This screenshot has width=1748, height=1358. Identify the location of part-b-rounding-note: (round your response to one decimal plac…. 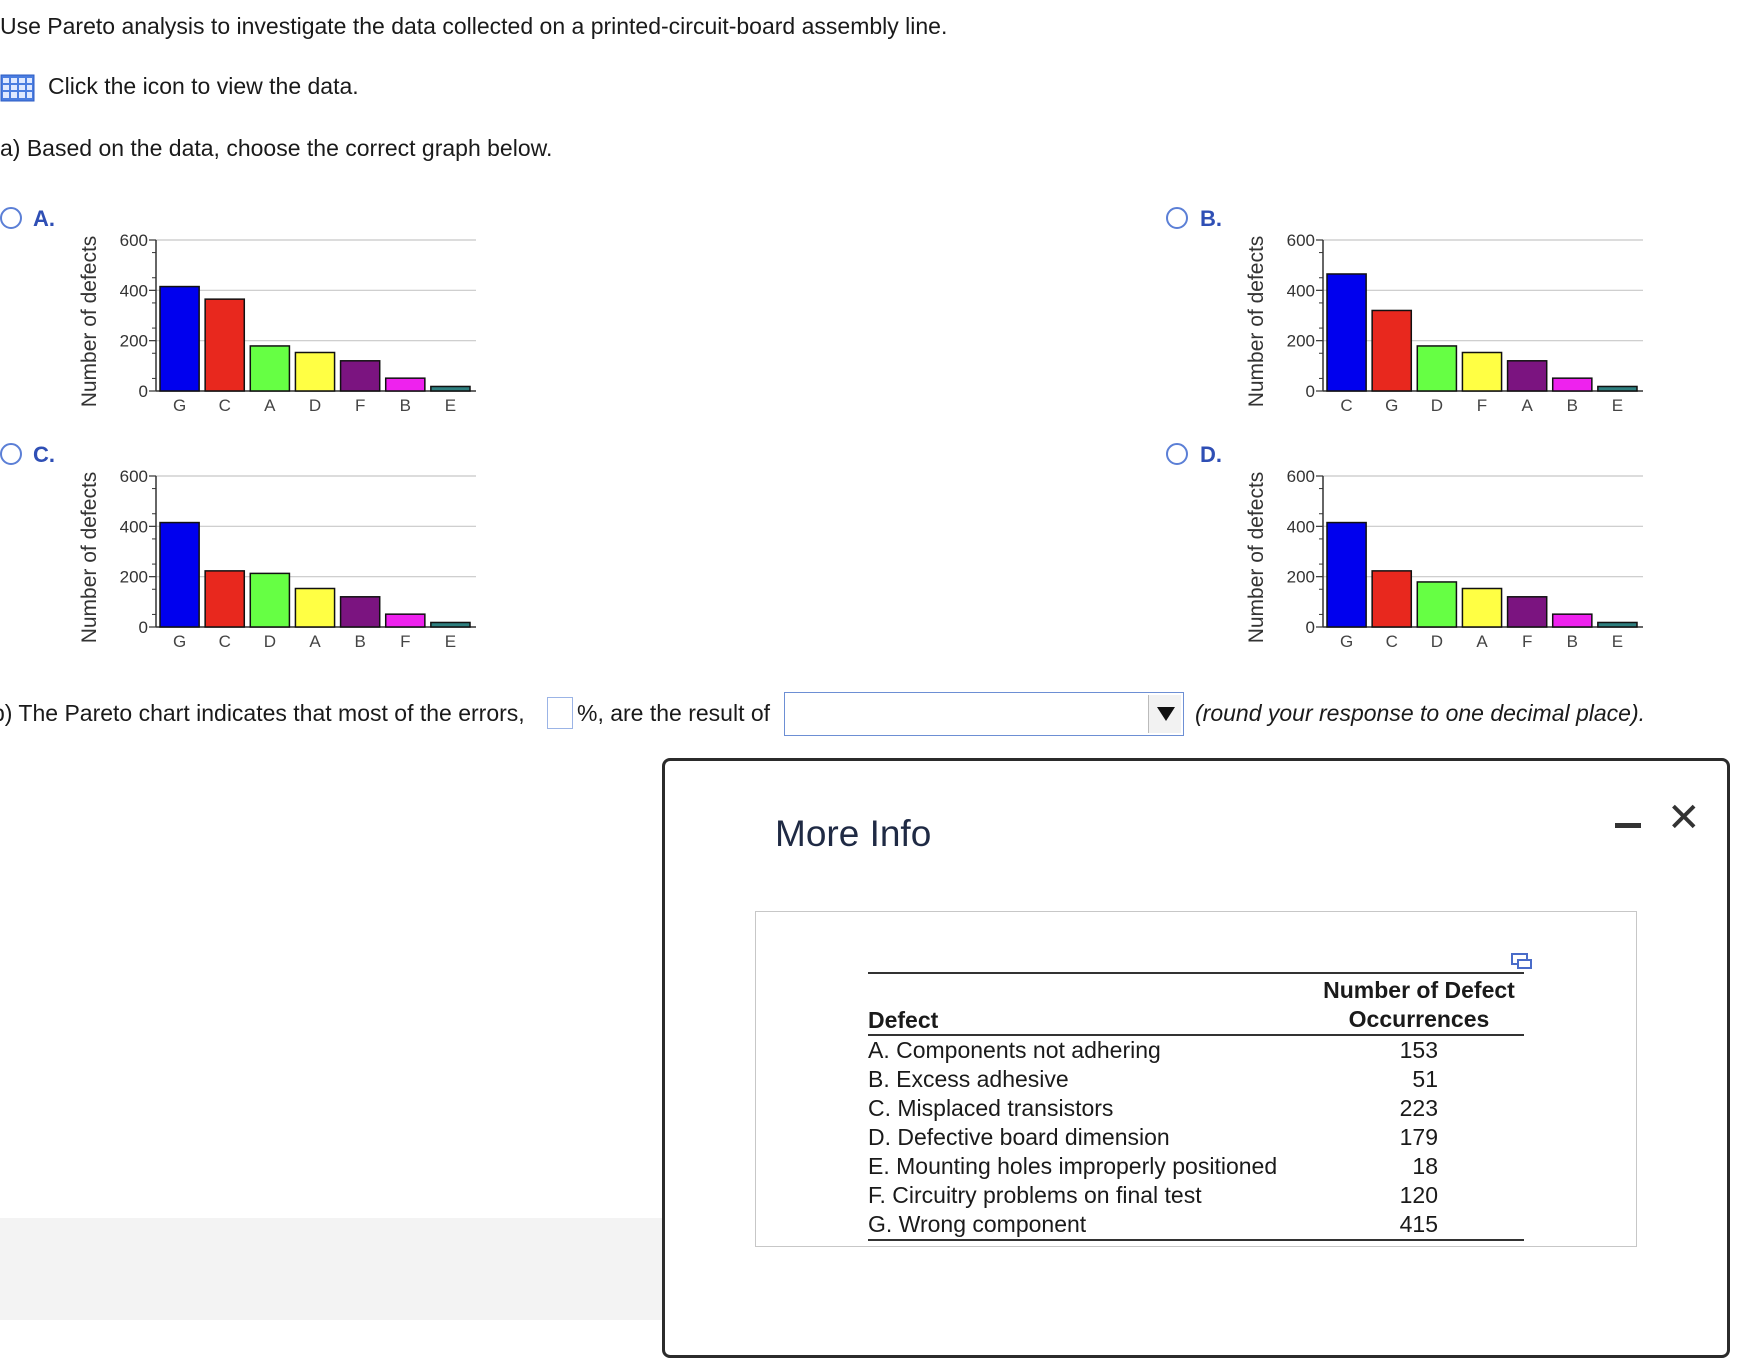
(1420, 713).